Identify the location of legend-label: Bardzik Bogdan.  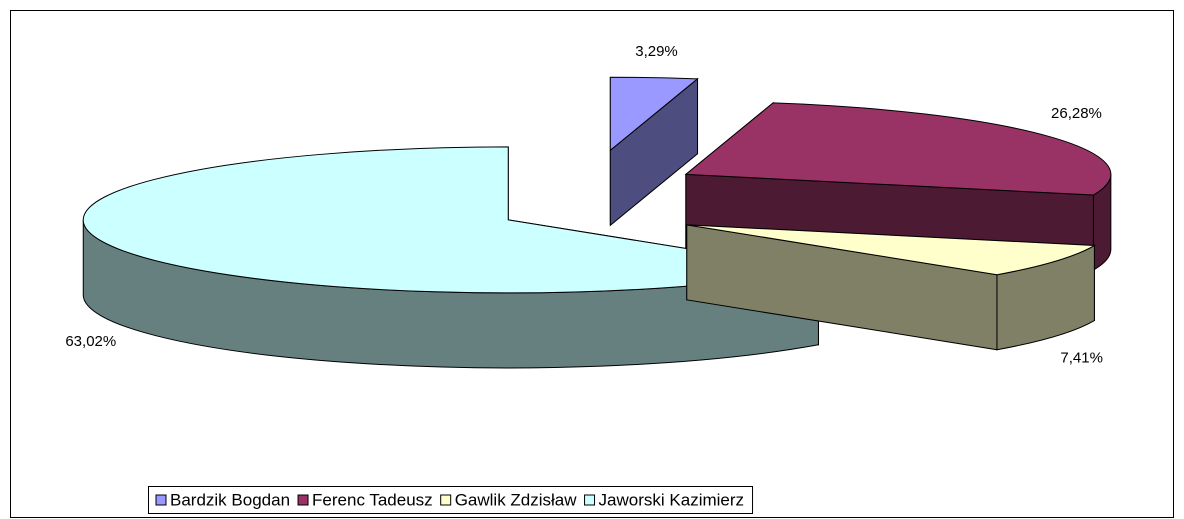
(230, 499).